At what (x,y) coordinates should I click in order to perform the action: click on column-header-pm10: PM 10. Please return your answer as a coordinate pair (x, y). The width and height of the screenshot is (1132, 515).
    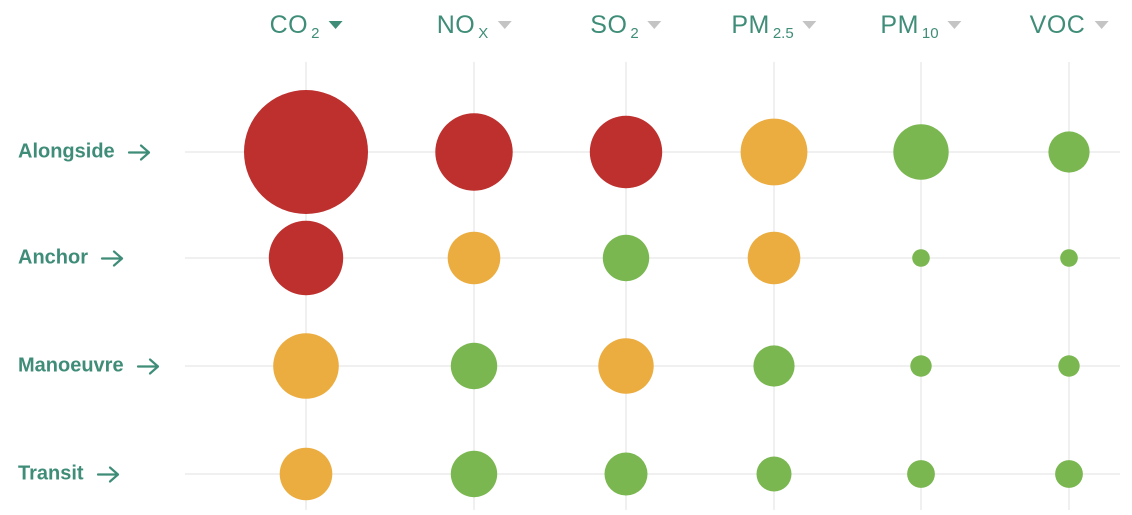
    Looking at the image, I should click on (921, 25).